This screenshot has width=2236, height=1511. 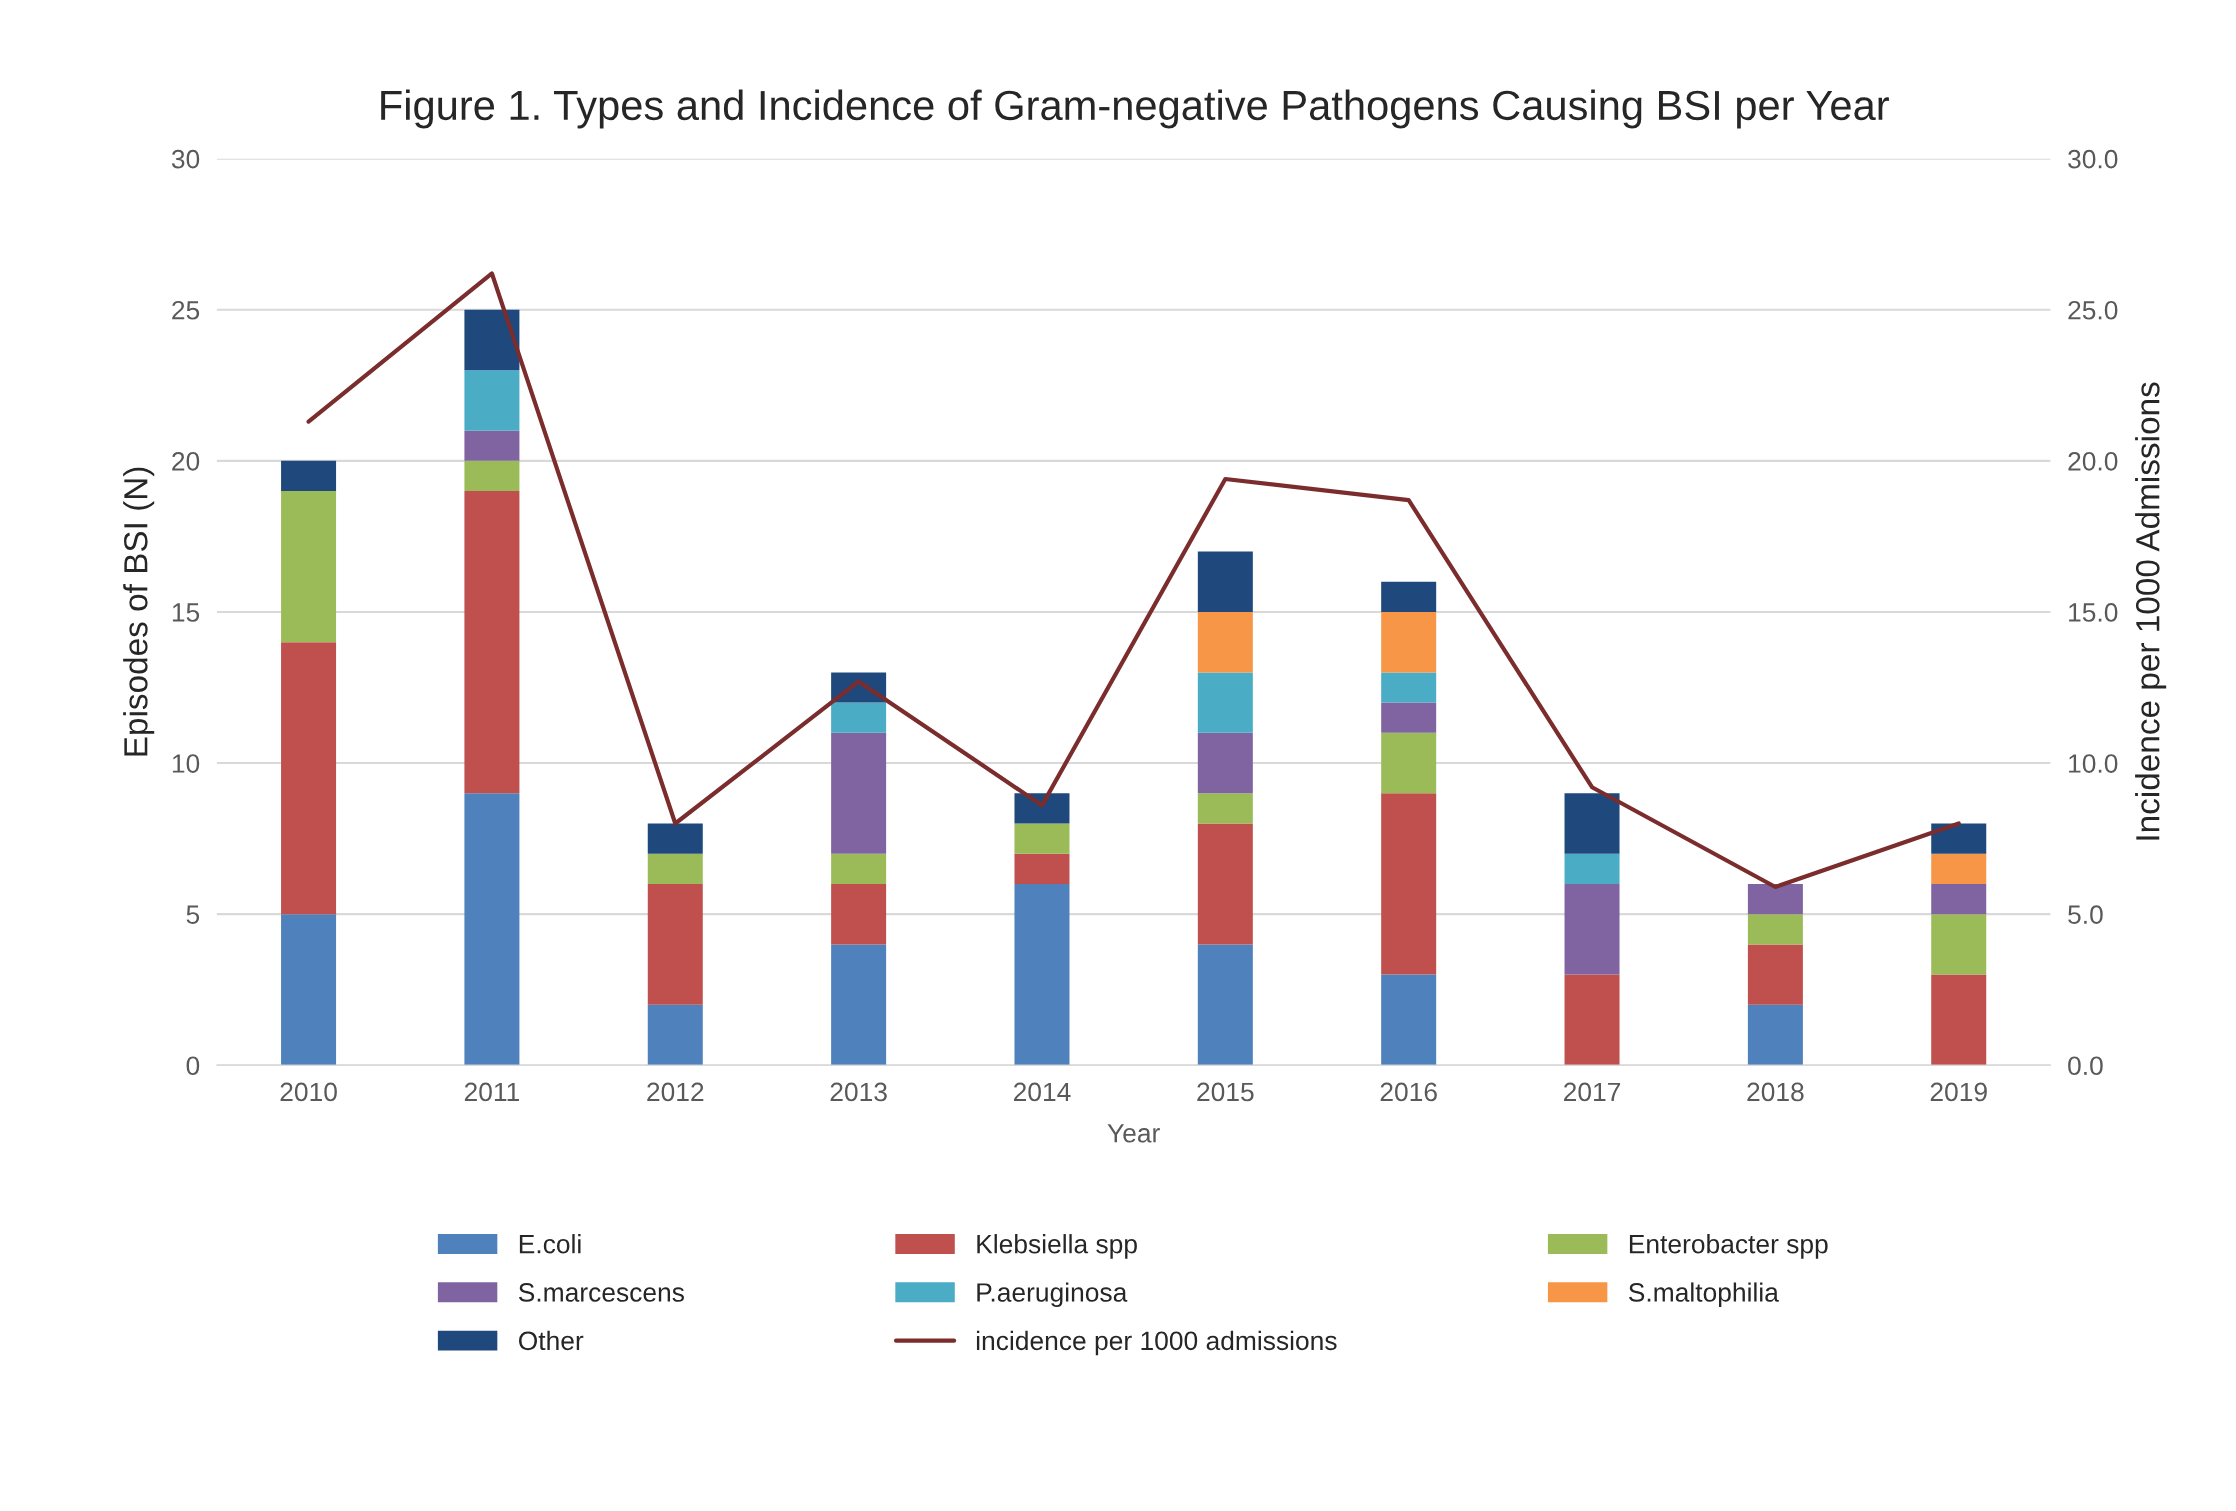 What do you see at coordinates (1592, 1092) in the screenshot?
I see `x-tick-label: 2017` at bounding box center [1592, 1092].